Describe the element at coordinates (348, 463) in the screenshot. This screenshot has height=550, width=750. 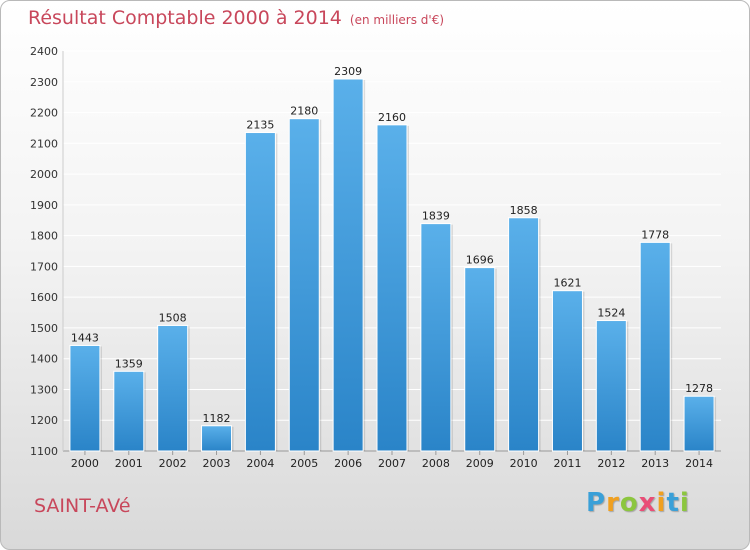
I see `x-tick-label: 2006` at that location.